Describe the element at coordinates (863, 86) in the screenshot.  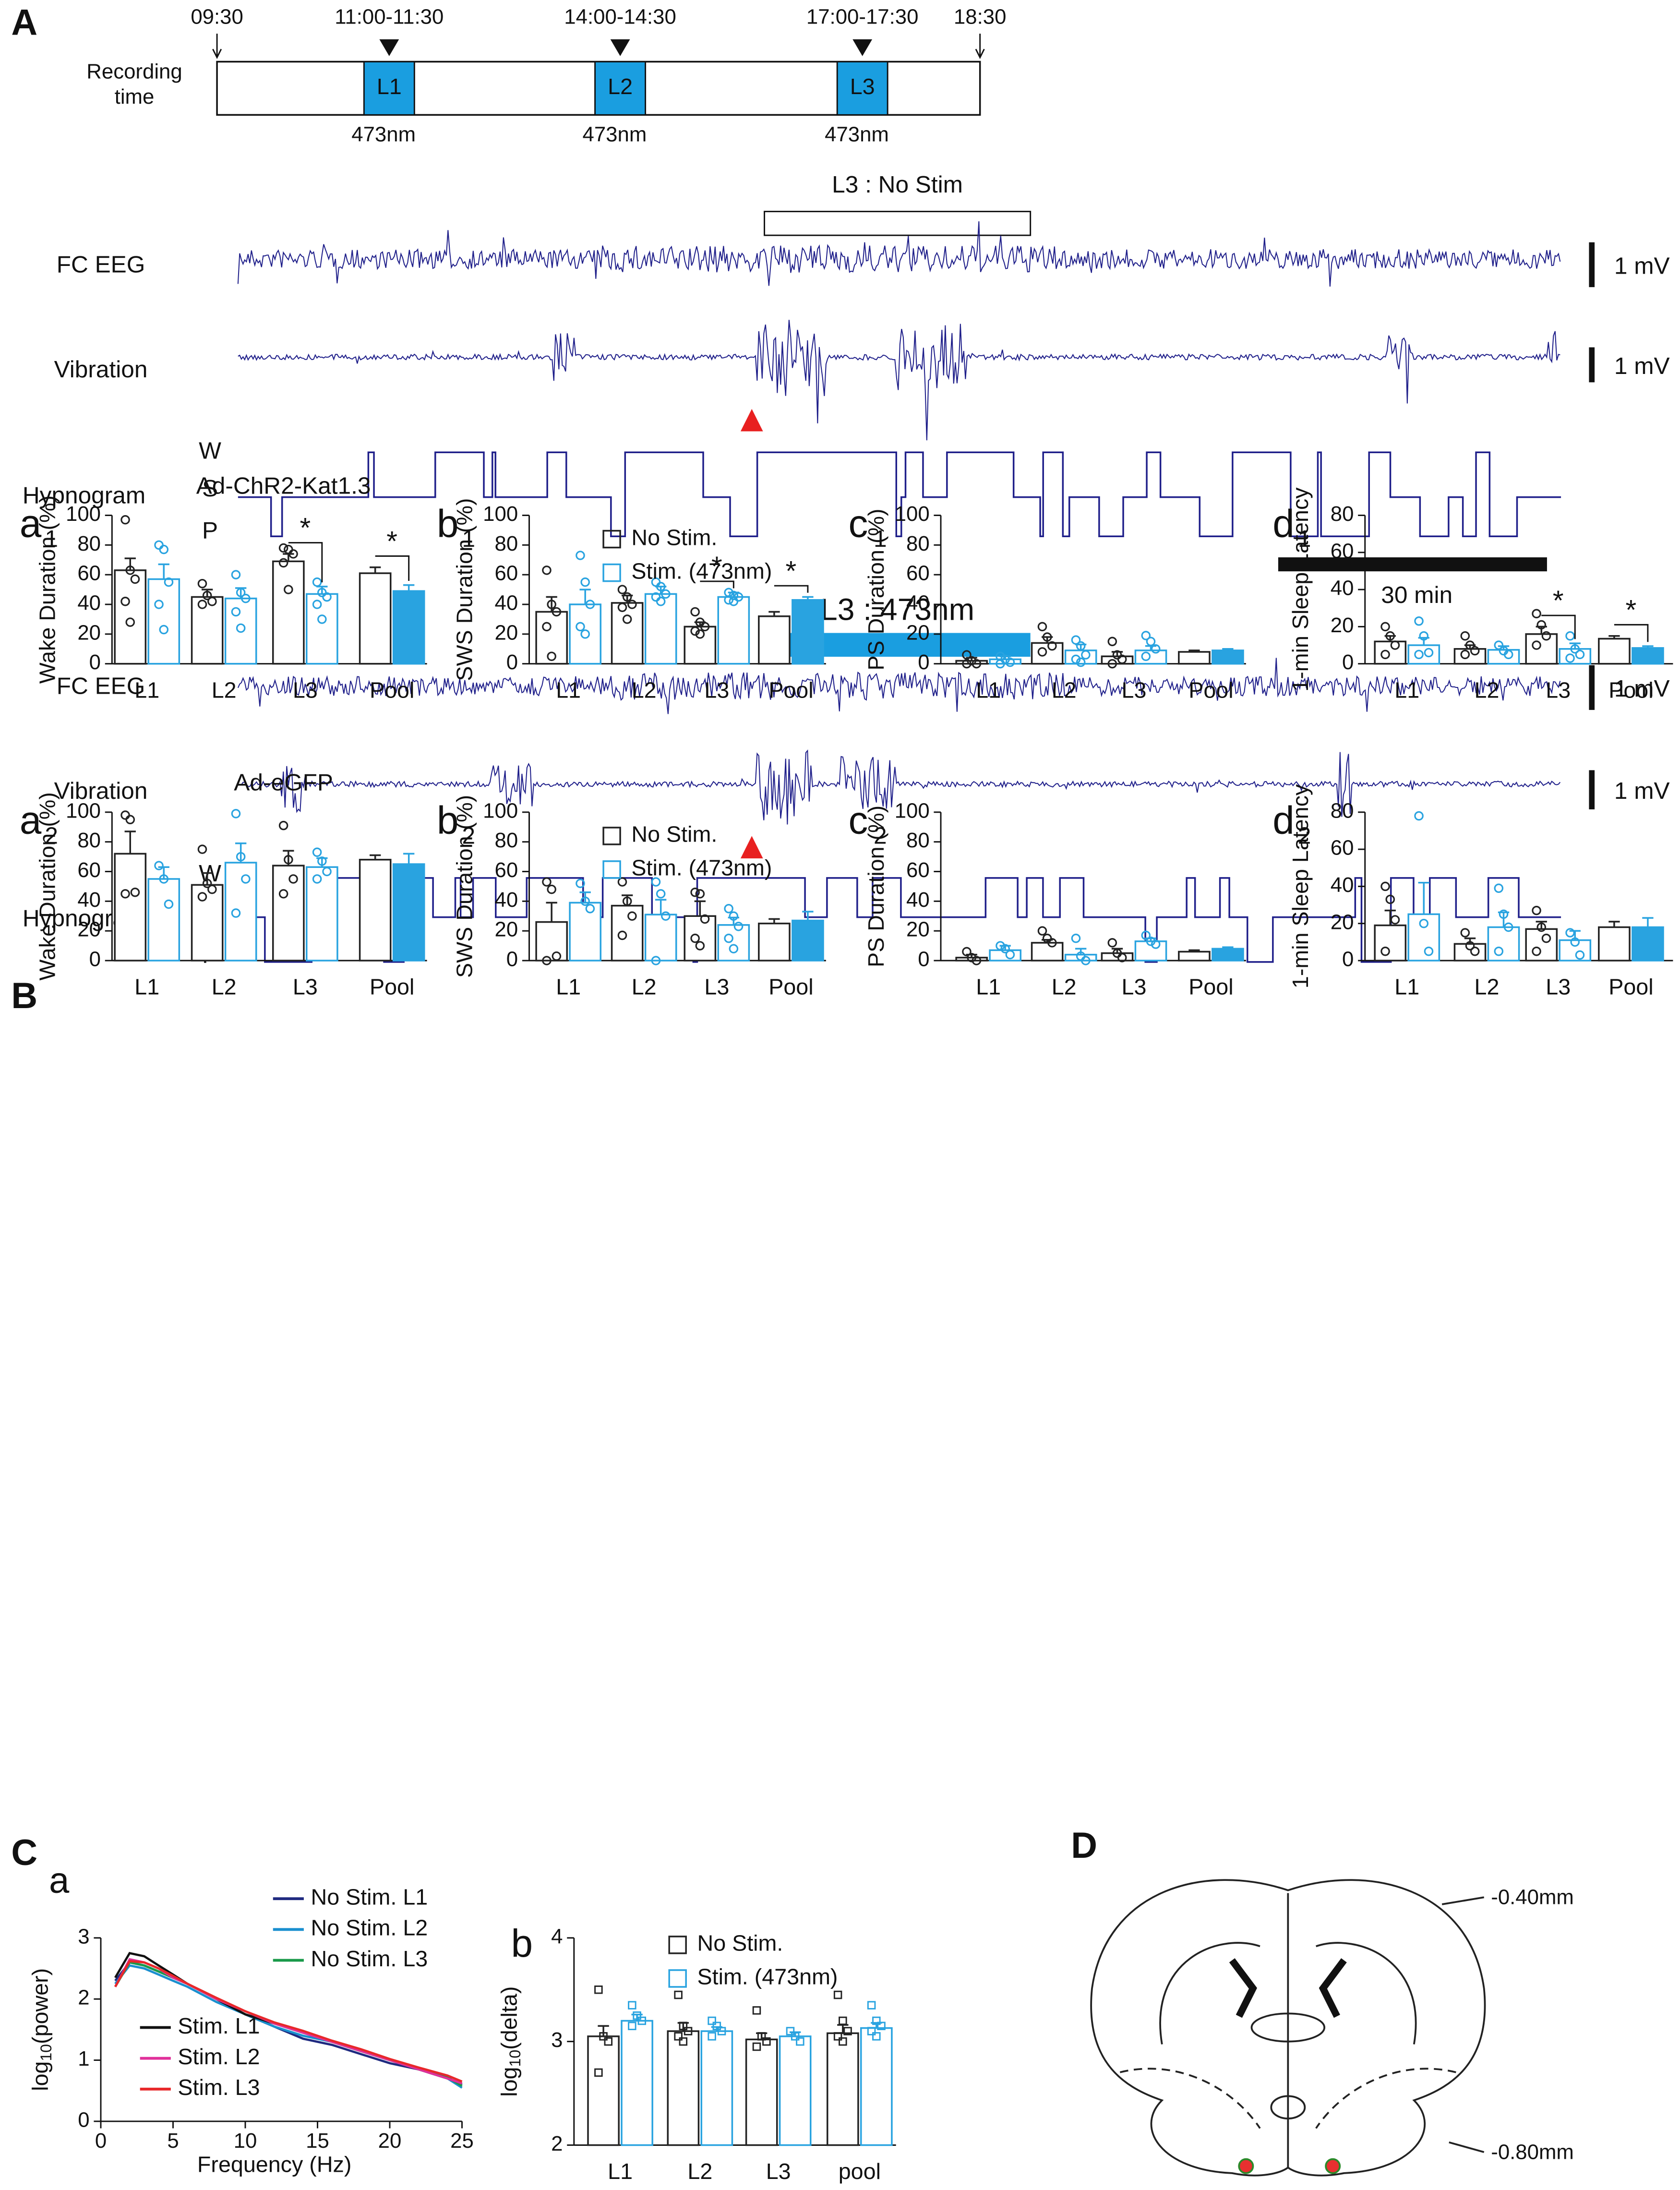
I see `block-label: L3` at that location.